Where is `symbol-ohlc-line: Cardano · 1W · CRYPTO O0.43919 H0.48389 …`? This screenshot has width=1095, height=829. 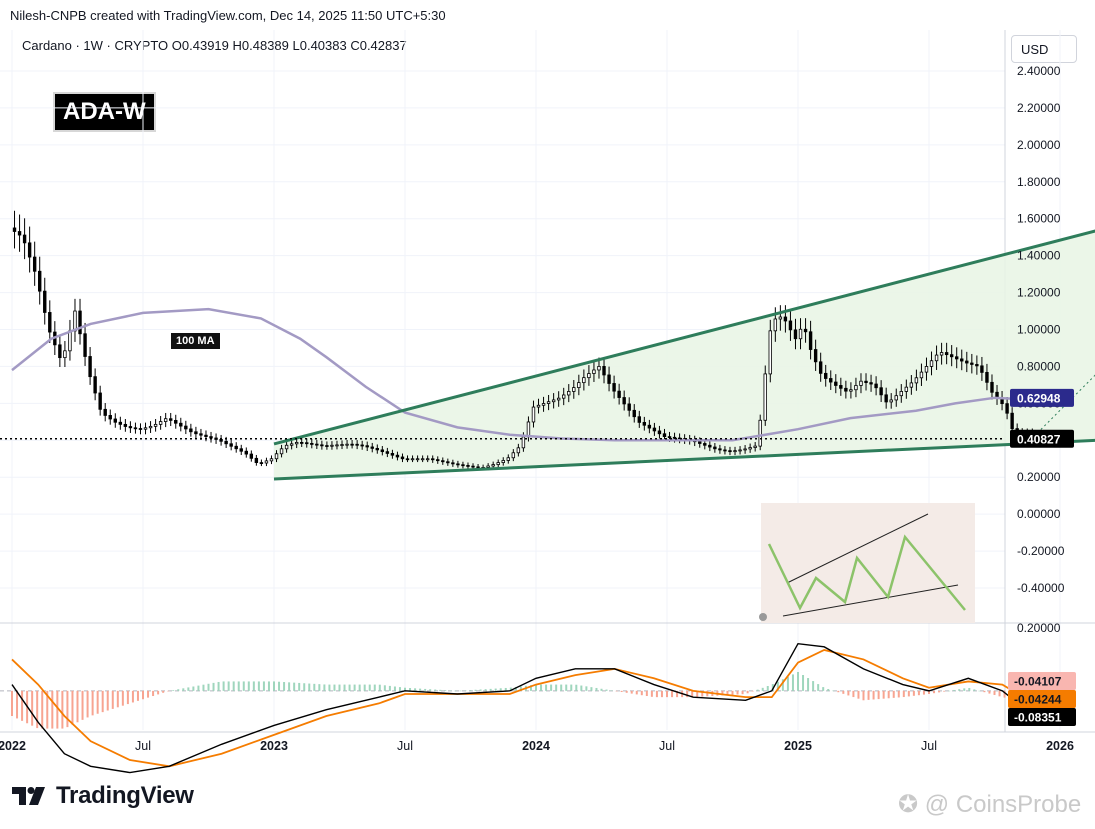
symbol-ohlc-line: Cardano · 1W · CRYPTO O0.43919 H0.48389 … is located at coordinates (214, 45).